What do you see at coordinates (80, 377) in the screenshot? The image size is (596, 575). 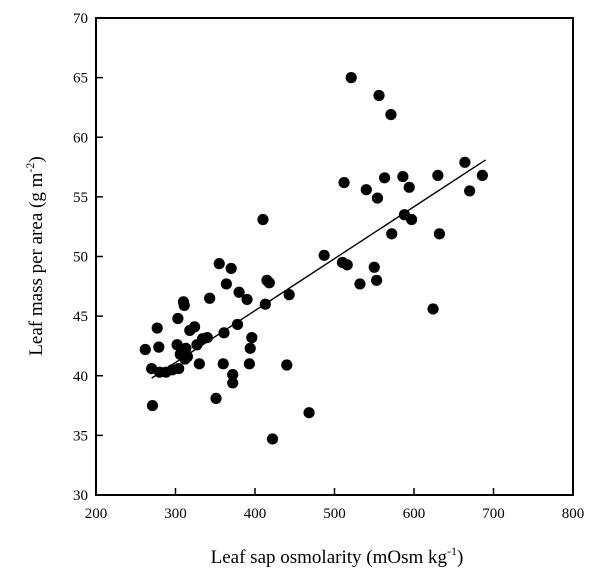 I see `y-tick-label: 40` at bounding box center [80, 377].